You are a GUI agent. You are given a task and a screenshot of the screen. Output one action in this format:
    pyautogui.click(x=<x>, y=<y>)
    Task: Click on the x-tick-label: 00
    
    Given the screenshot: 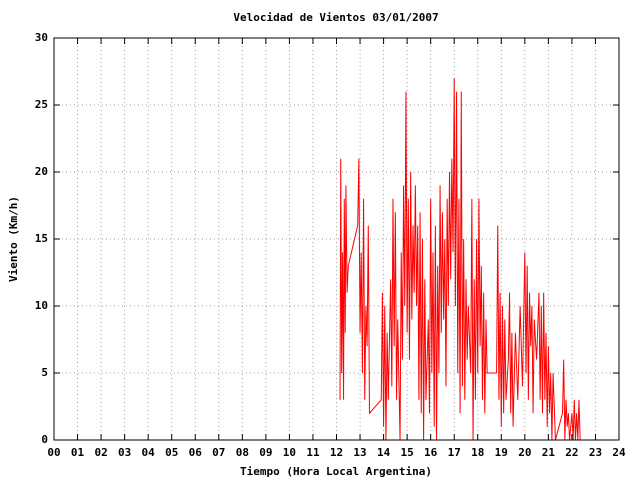 What is the action you would take?
    pyautogui.click(x=53, y=452)
    